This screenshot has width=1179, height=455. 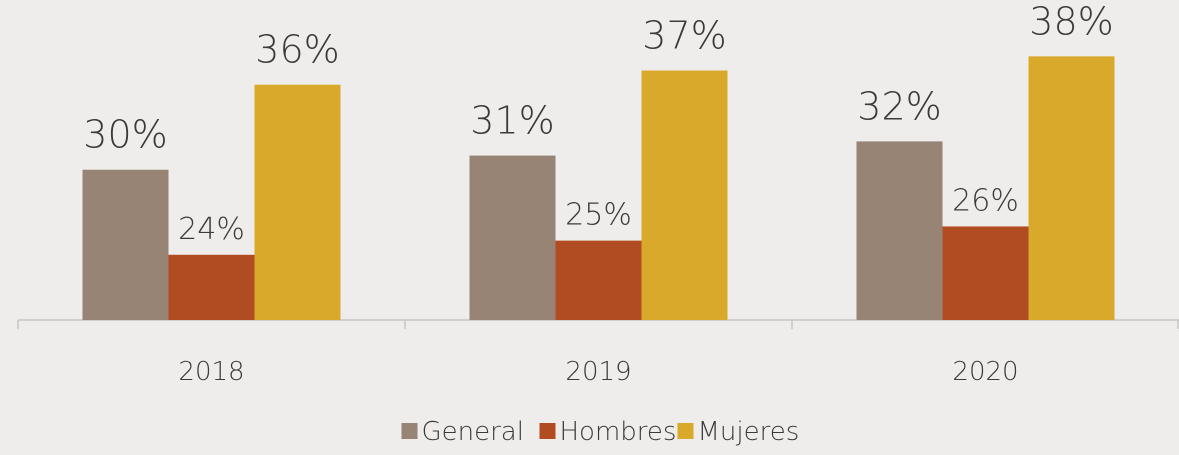 I want to click on data-label: 38%, so click(x=1071, y=21).